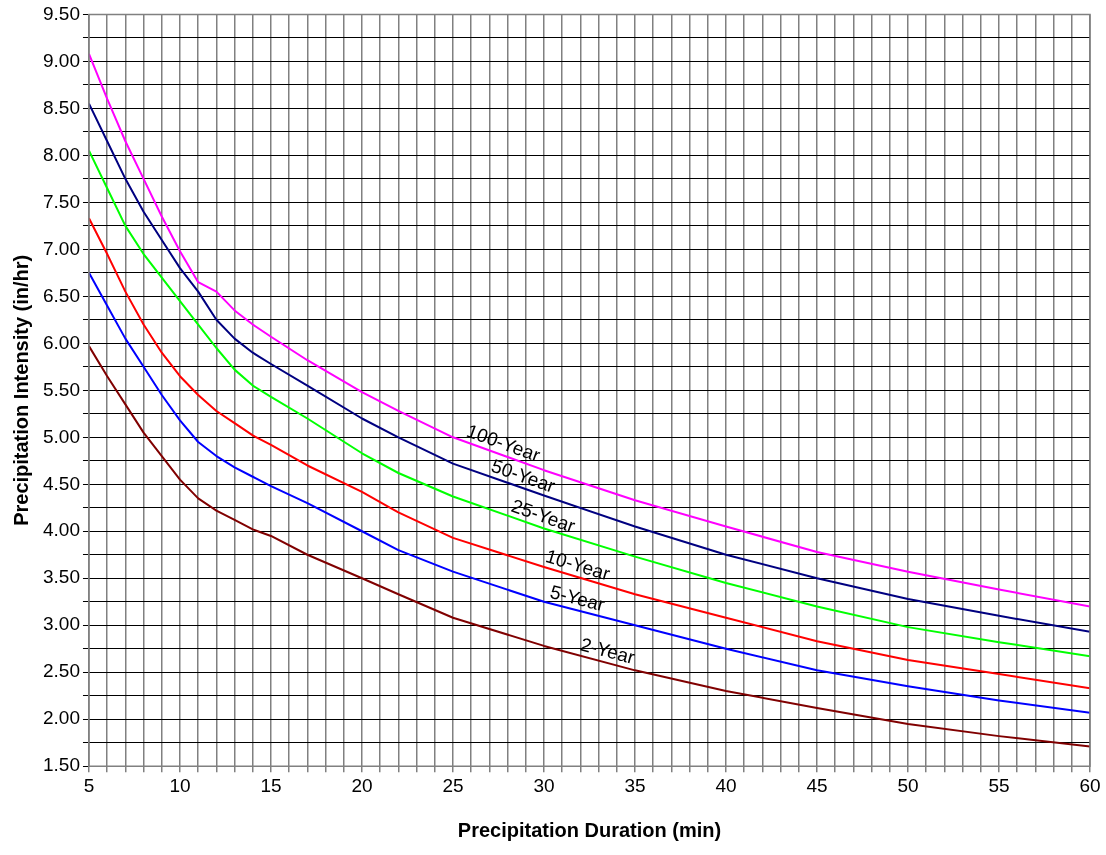 The width and height of the screenshot is (1106, 855). Describe the element at coordinates (61, 342) in the screenshot. I see `y-tick-label: 6.00` at that location.